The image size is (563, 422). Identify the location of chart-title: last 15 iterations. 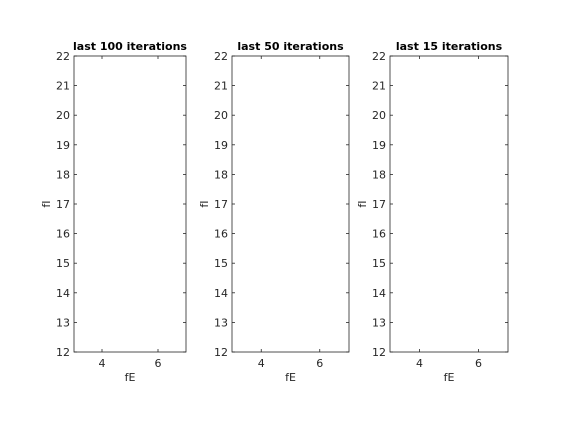
(449, 46).